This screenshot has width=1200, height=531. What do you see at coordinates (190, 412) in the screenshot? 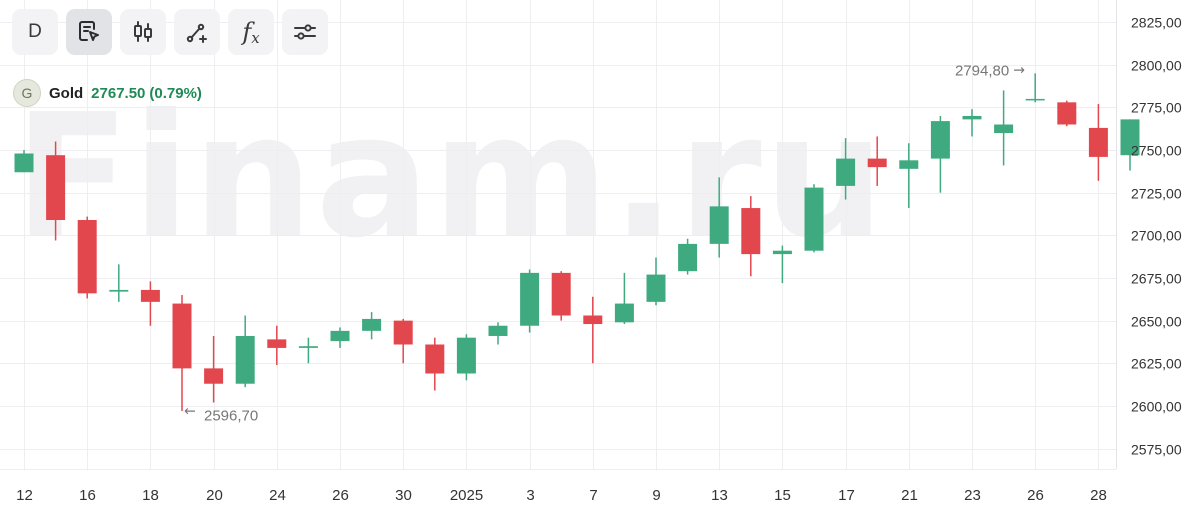
I see `arrow-left-icon: ←` at bounding box center [190, 412].